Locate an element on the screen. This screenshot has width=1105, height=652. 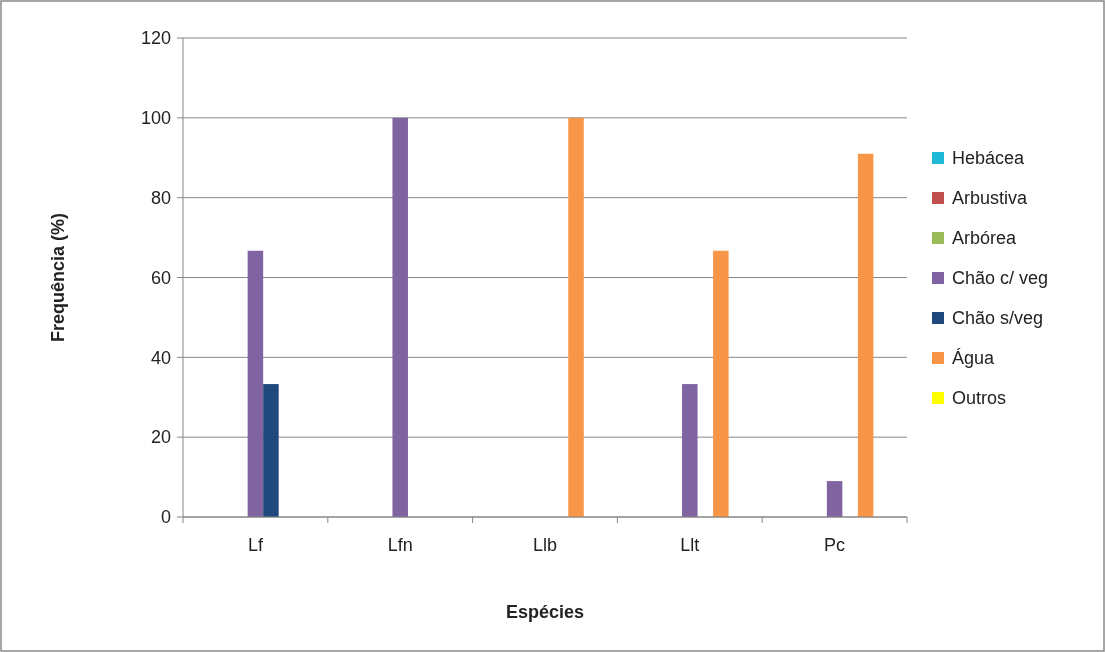
y-tick-label: 120 is located at coordinates (155, 38).